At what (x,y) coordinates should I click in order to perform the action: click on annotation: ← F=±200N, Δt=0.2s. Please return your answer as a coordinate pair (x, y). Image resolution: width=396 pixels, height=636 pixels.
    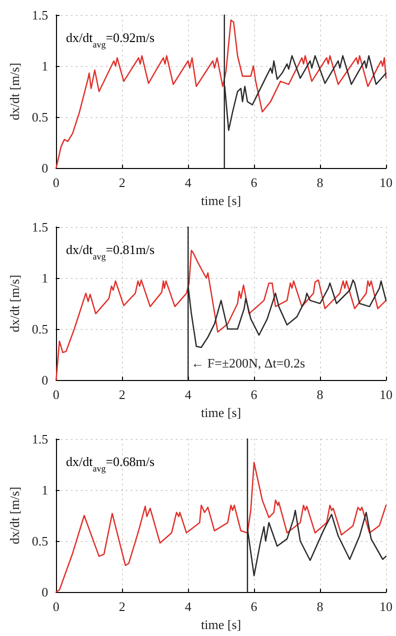
    Looking at the image, I should click on (248, 363).